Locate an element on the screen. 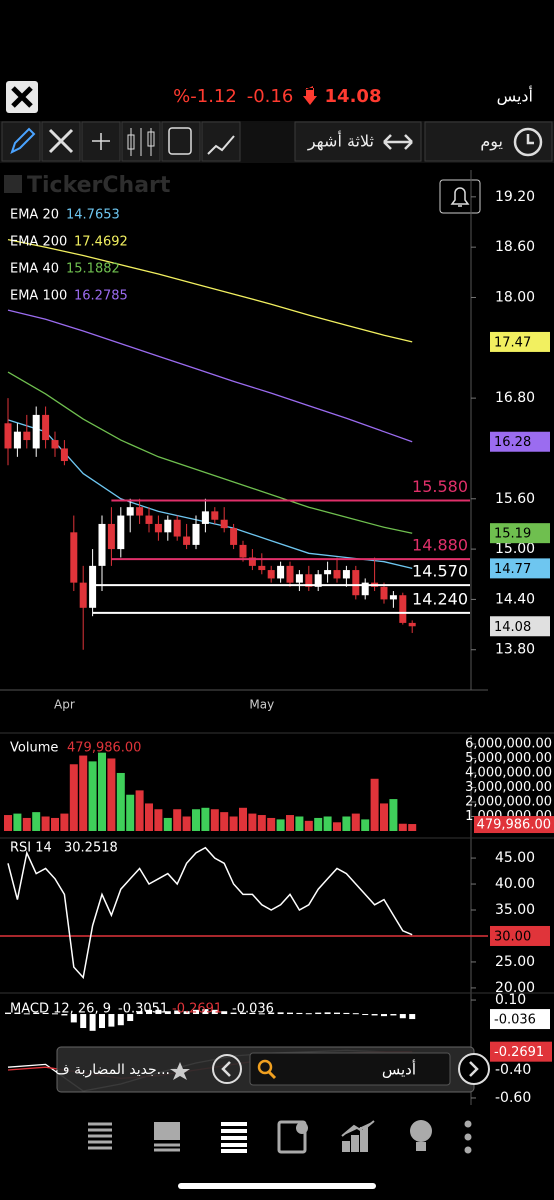 Image resolution: width=554 pixels, height=1200 pixels. price-tag-label: 14.08 is located at coordinates (512, 627).